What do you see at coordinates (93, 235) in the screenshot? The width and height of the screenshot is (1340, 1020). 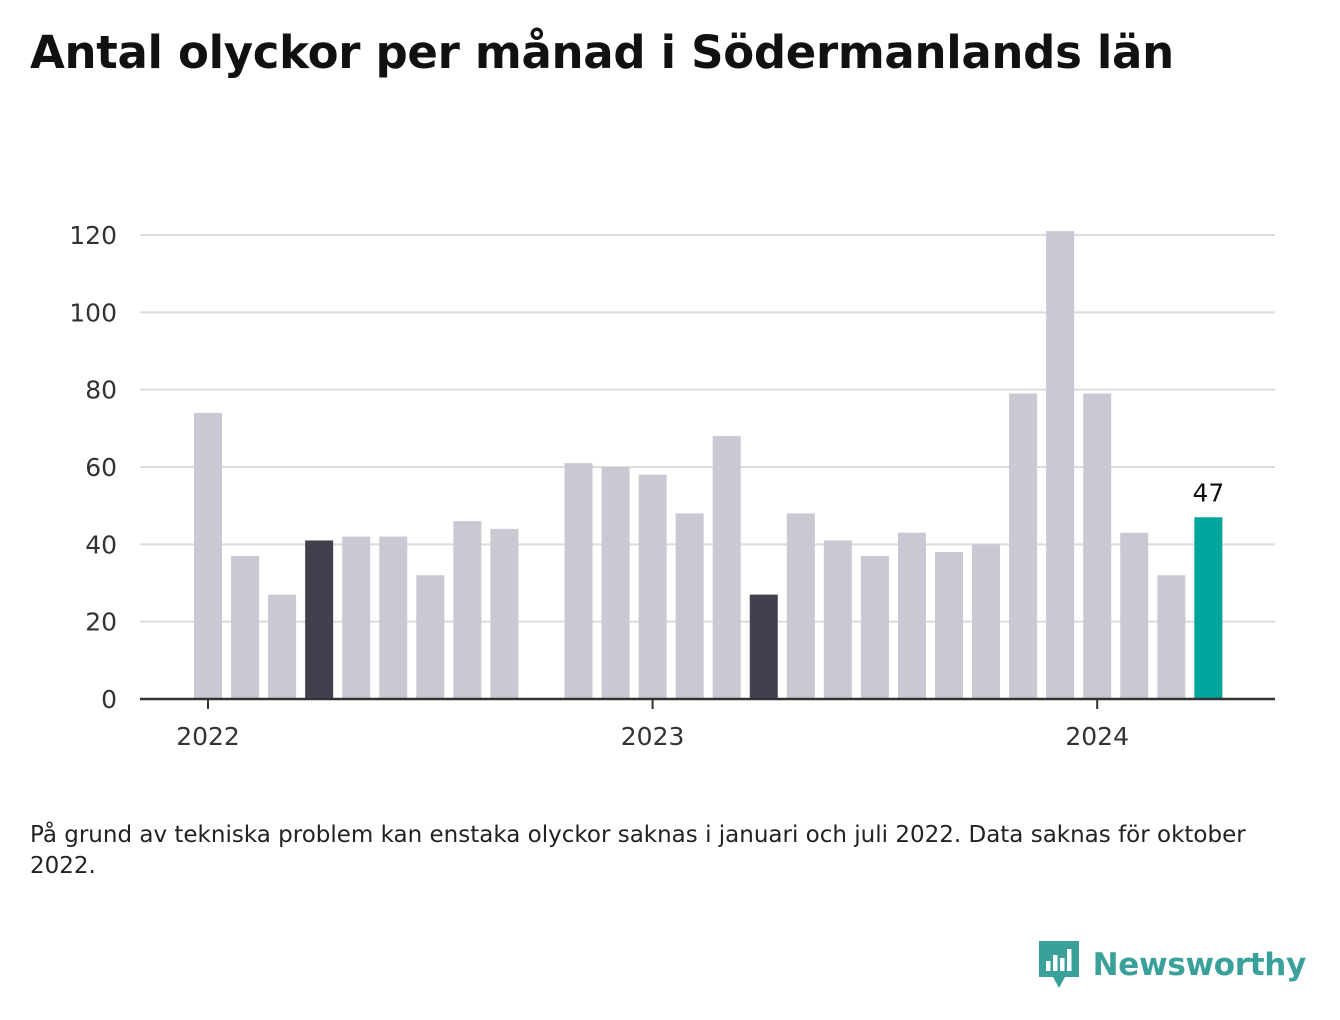 I see `y-tick-label: 120` at bounding box center [93, 235].